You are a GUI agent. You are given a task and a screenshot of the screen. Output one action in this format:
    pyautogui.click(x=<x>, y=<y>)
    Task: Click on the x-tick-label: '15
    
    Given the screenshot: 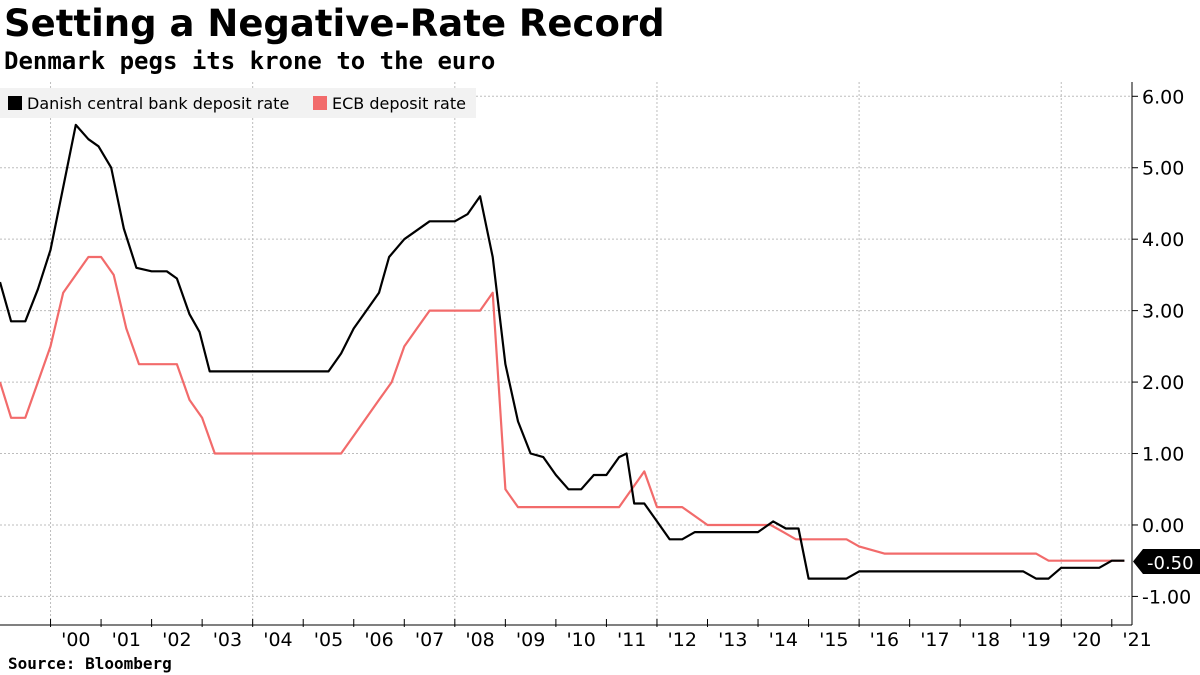 What is the action you would take?
    pyautogui.click(x=833, y=640)
    